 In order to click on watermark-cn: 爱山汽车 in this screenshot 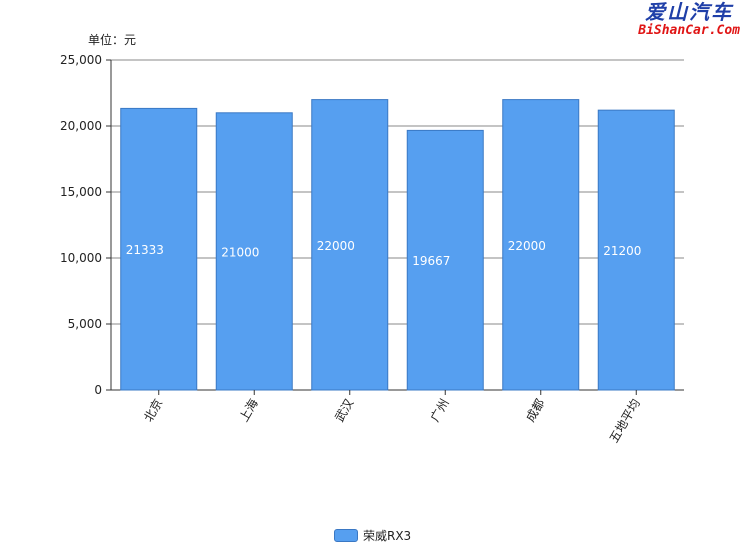, I will do `click(689, 12)`.